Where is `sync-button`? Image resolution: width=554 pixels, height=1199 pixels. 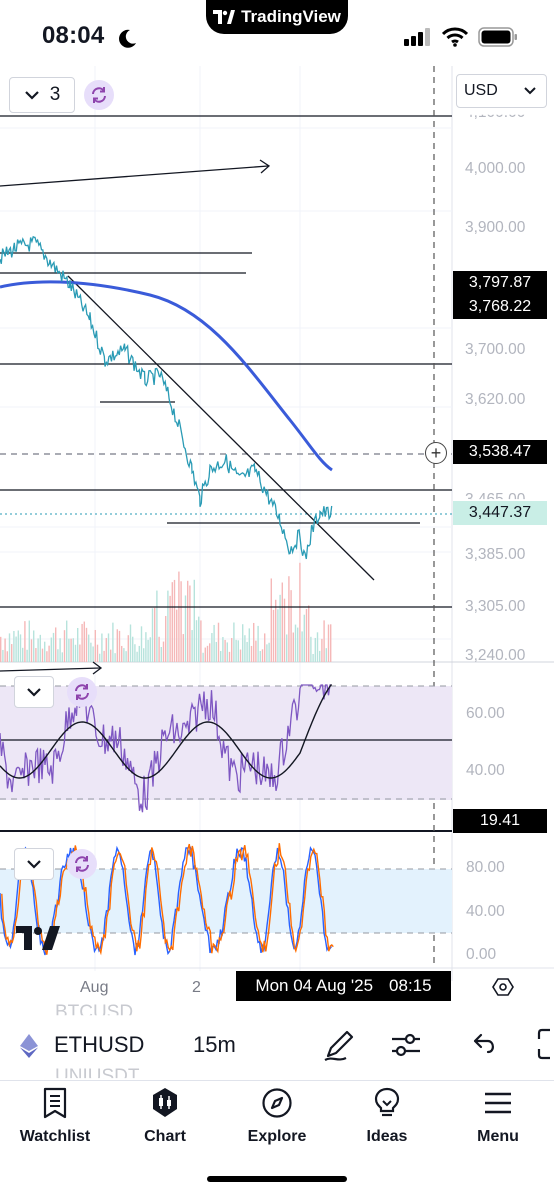
sync-button is located at coordinates (99, 95).